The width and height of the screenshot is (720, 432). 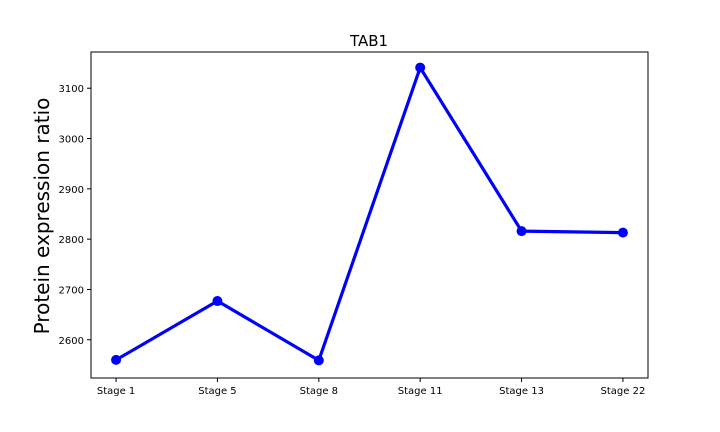 I want to click on y-tick-label: 2700, so click(x=71, y=290).